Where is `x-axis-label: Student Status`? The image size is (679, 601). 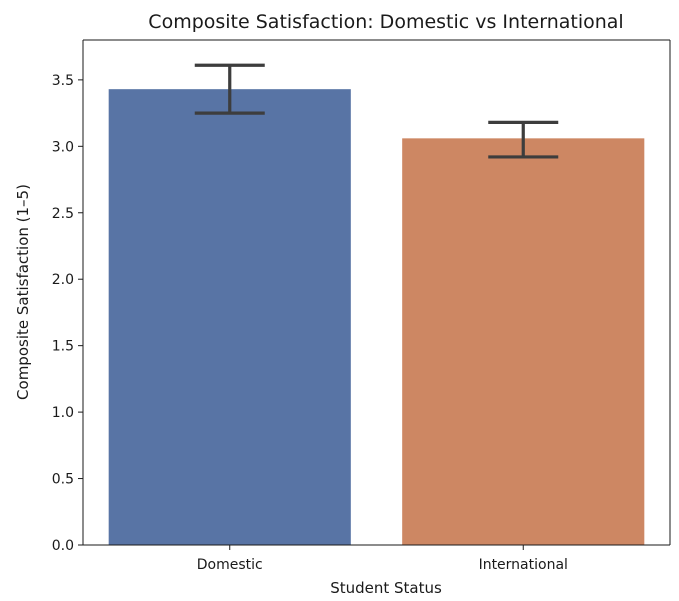
x-axis-label: Student Status is located at coordinates (386, 588).